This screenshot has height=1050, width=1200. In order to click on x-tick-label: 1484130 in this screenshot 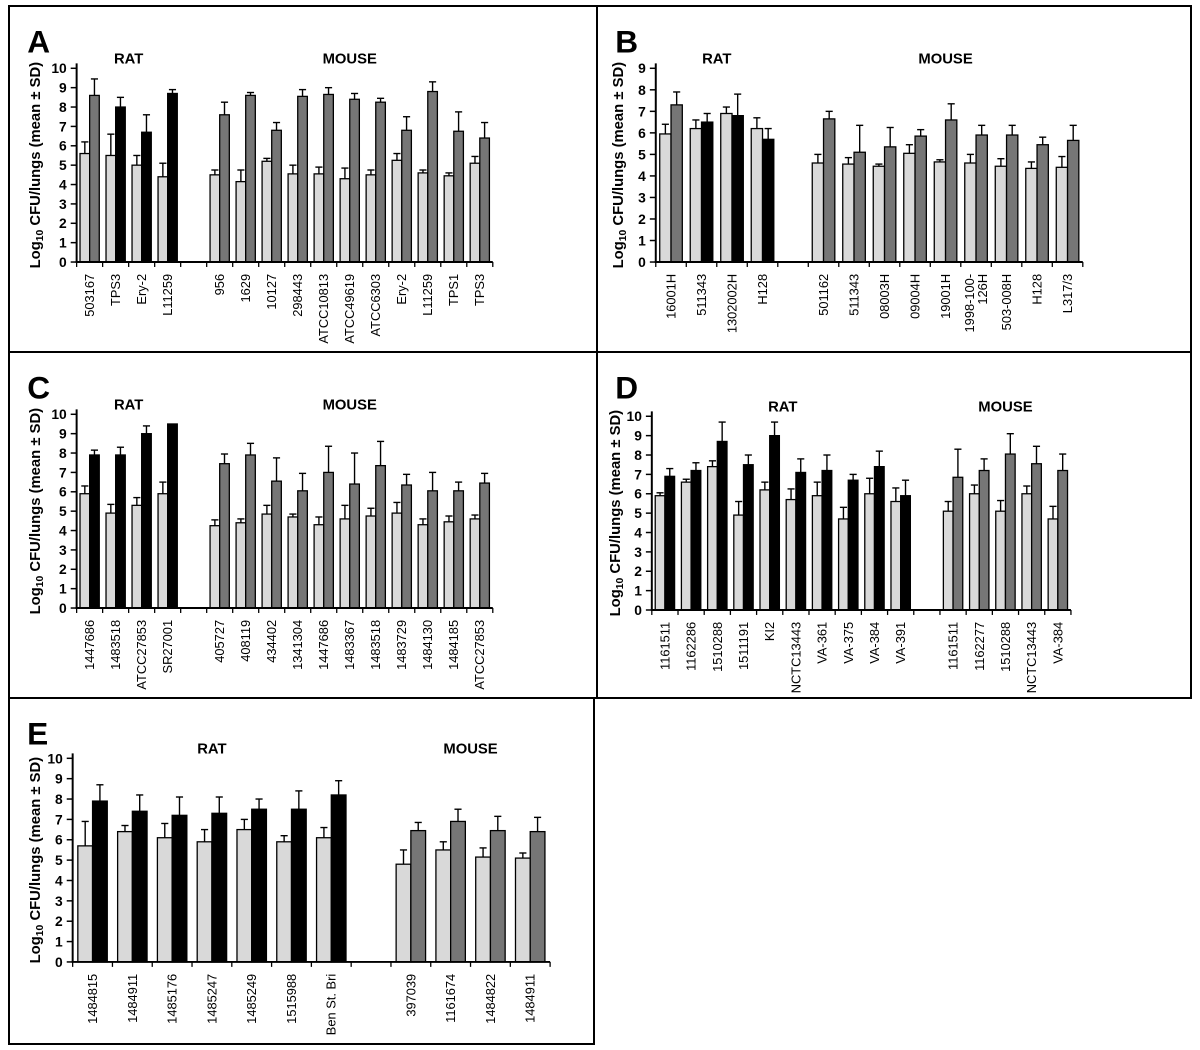, I will do `click(427, 645)`.